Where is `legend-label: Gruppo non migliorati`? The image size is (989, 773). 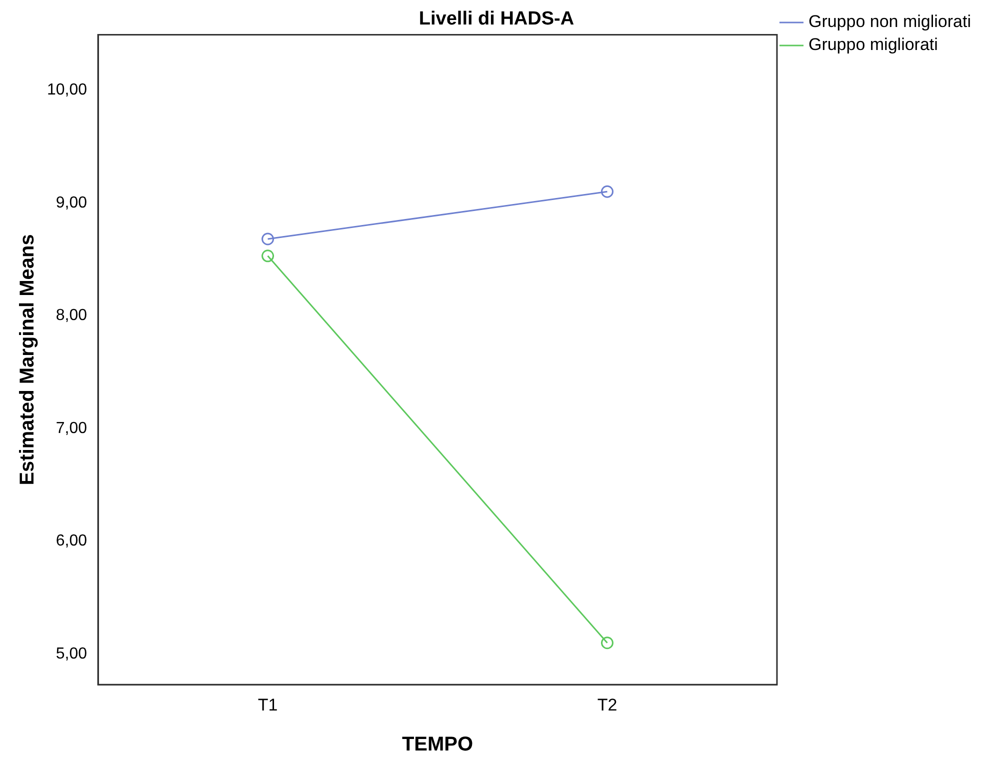
legend-label: Gruppo non migliorati is located at coordinates (889, 22).